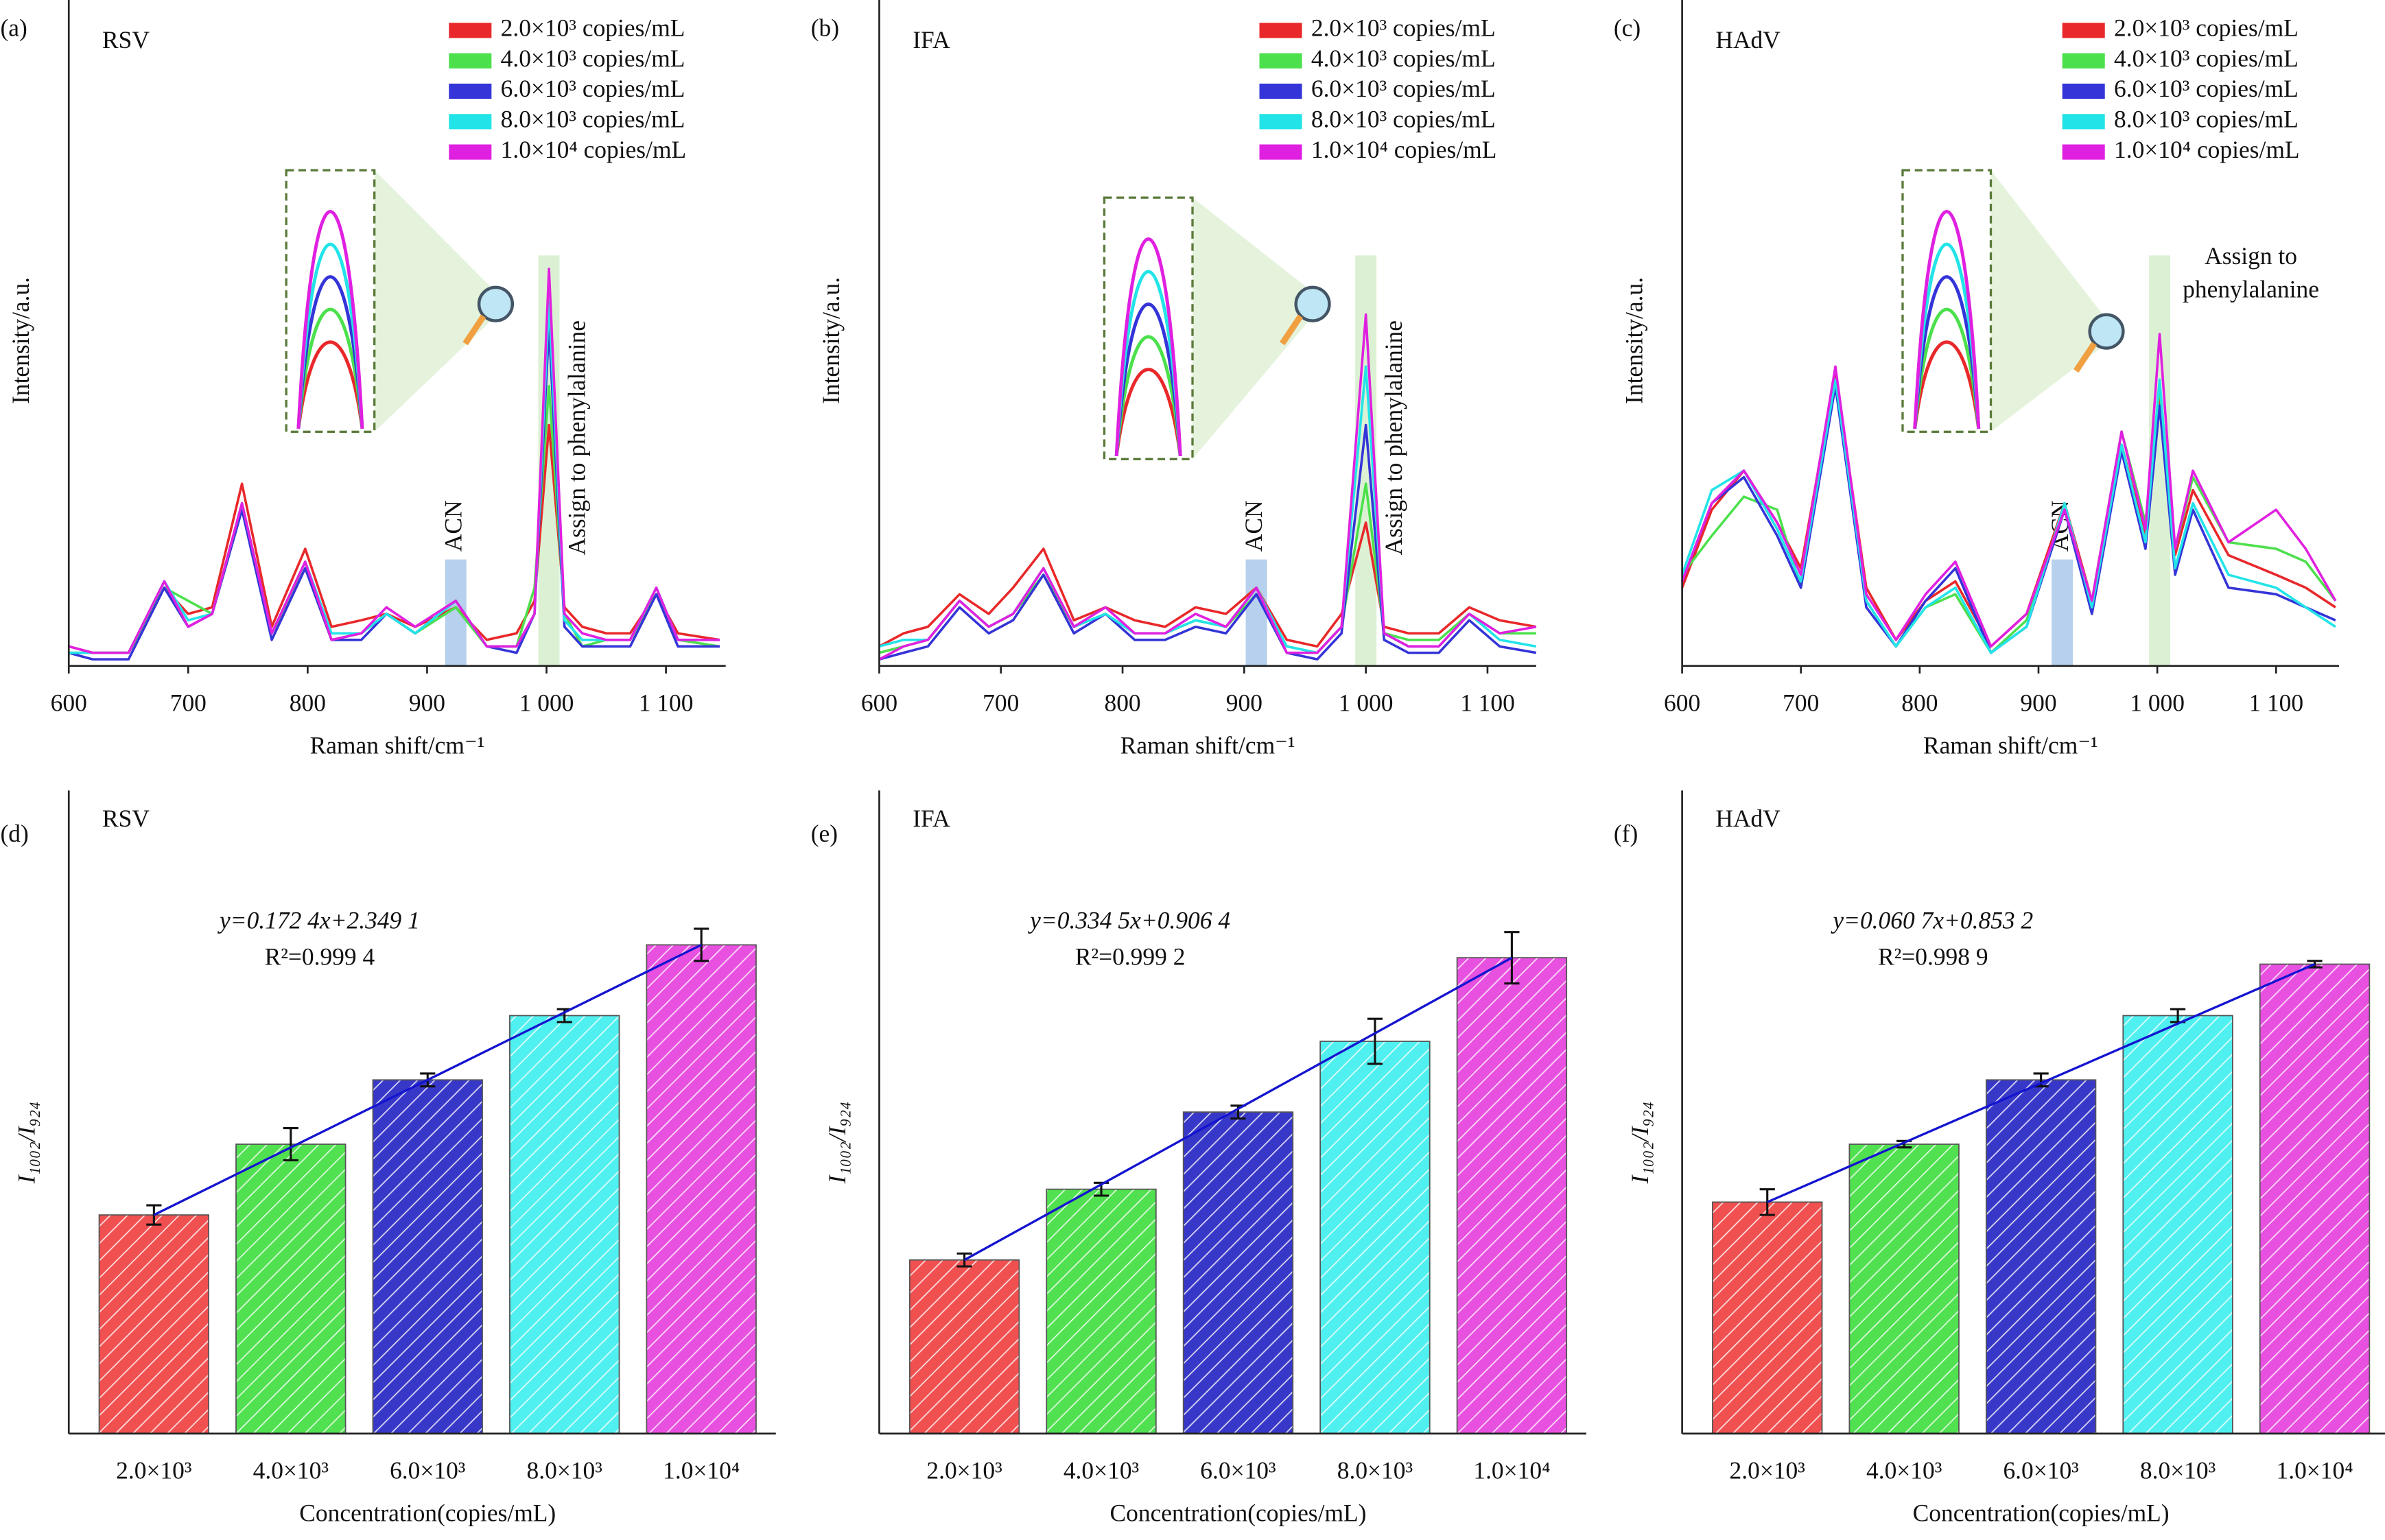 This screenshot has height=1540, width=2385. What do you see at coordinates (2251, 256) in the screenshot?
I see `annotation: Assign to` at bounding box center [2251, 256].